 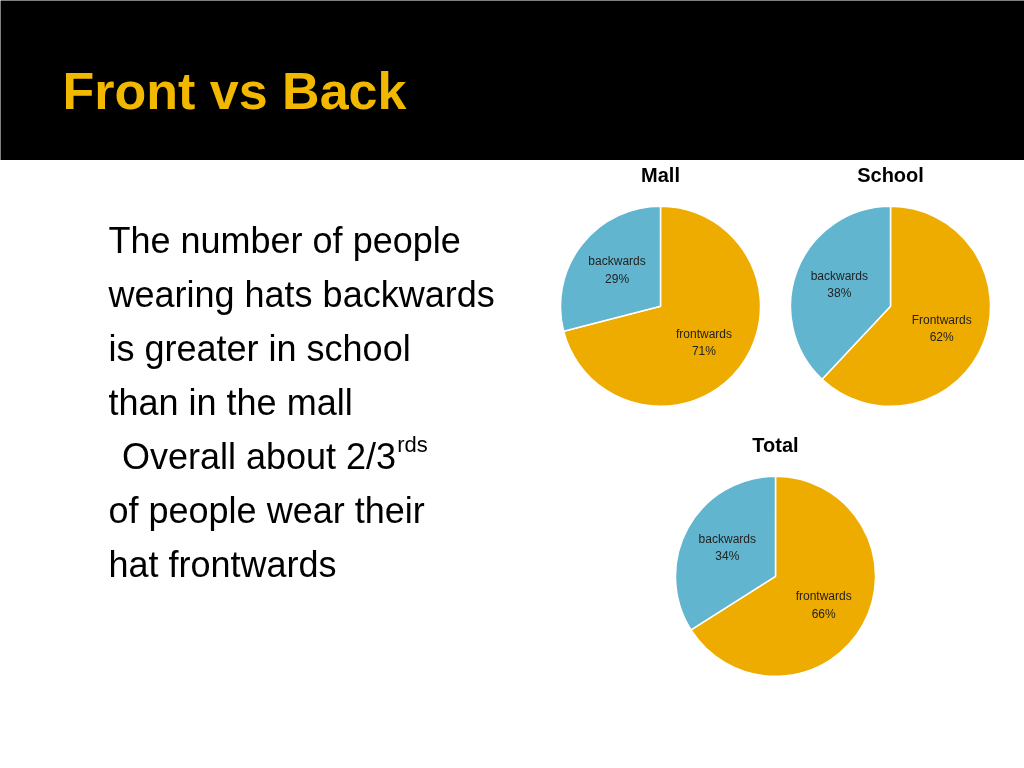 I want to click on text: Front vs Back, so click(x=234, y=90).